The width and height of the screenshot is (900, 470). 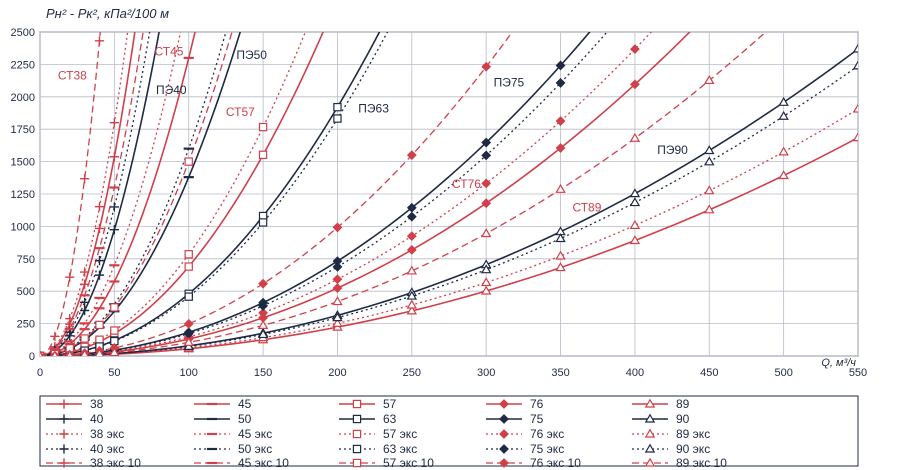 I want to click on x-tick-label: 300, so click(x=486, y=373).